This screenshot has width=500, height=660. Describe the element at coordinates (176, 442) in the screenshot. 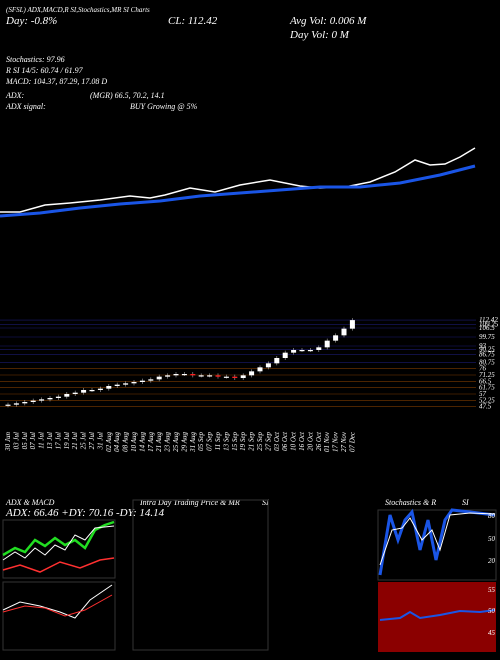

I see `x-tick-label: 25 Aug` at that location.